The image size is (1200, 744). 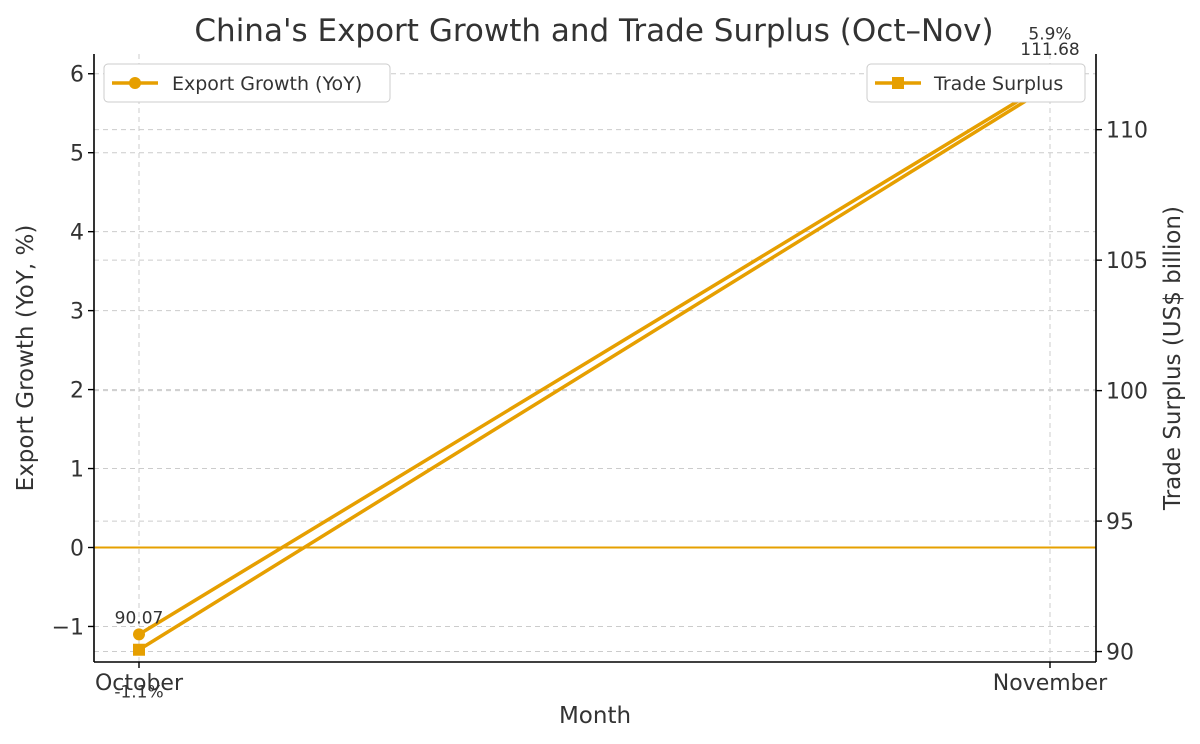 I want to click on x-axis-label: Month, so click(x=595, y=716).